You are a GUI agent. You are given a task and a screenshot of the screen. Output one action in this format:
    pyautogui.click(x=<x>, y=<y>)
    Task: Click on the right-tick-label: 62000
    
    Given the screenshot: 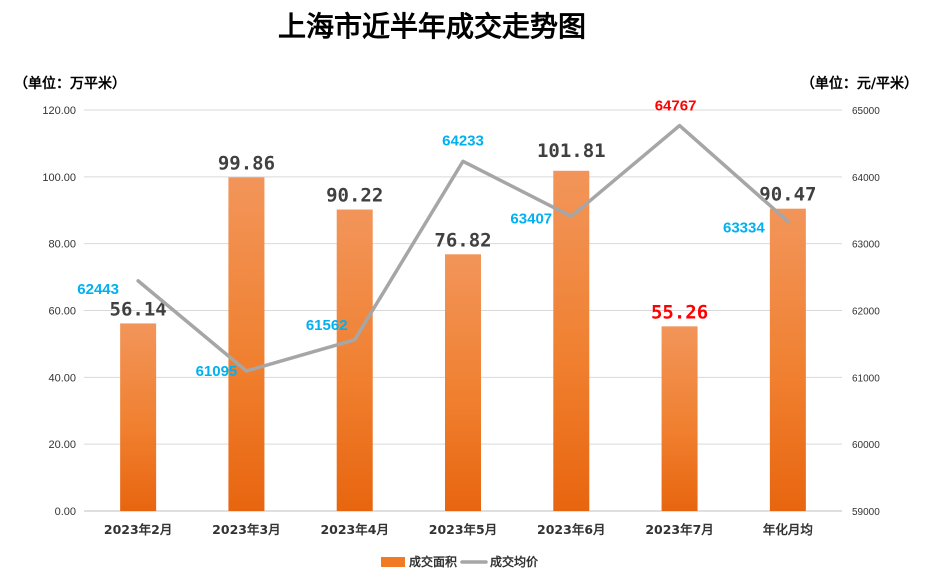 What is the action you would take?
    pyautogui.click(x=866, y=312)
    